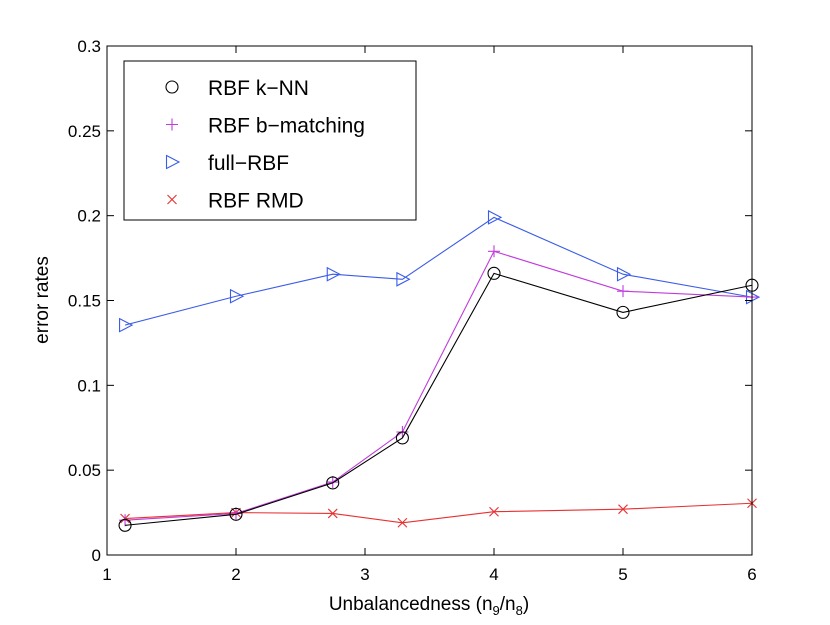 The image size is (830, 625). What do you see at coordinates (248, 163) in the screenshot?
I see `legend-label: full−RBF` at bounding box center [248, 163].